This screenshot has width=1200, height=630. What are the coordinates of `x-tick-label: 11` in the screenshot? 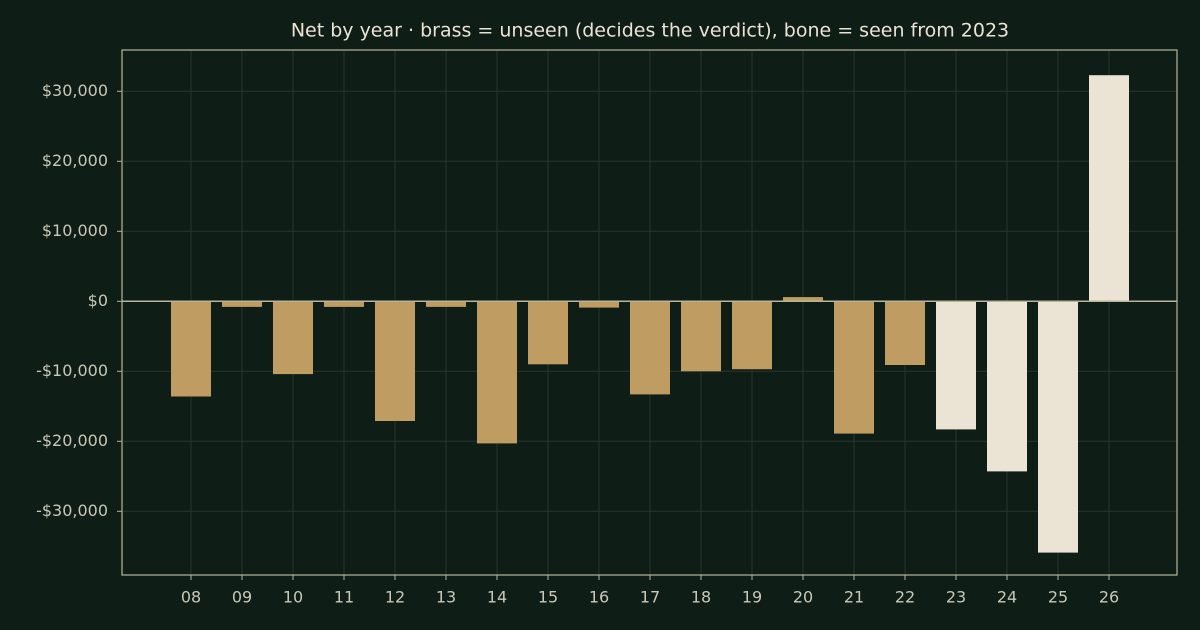 It's located at (344, 597).